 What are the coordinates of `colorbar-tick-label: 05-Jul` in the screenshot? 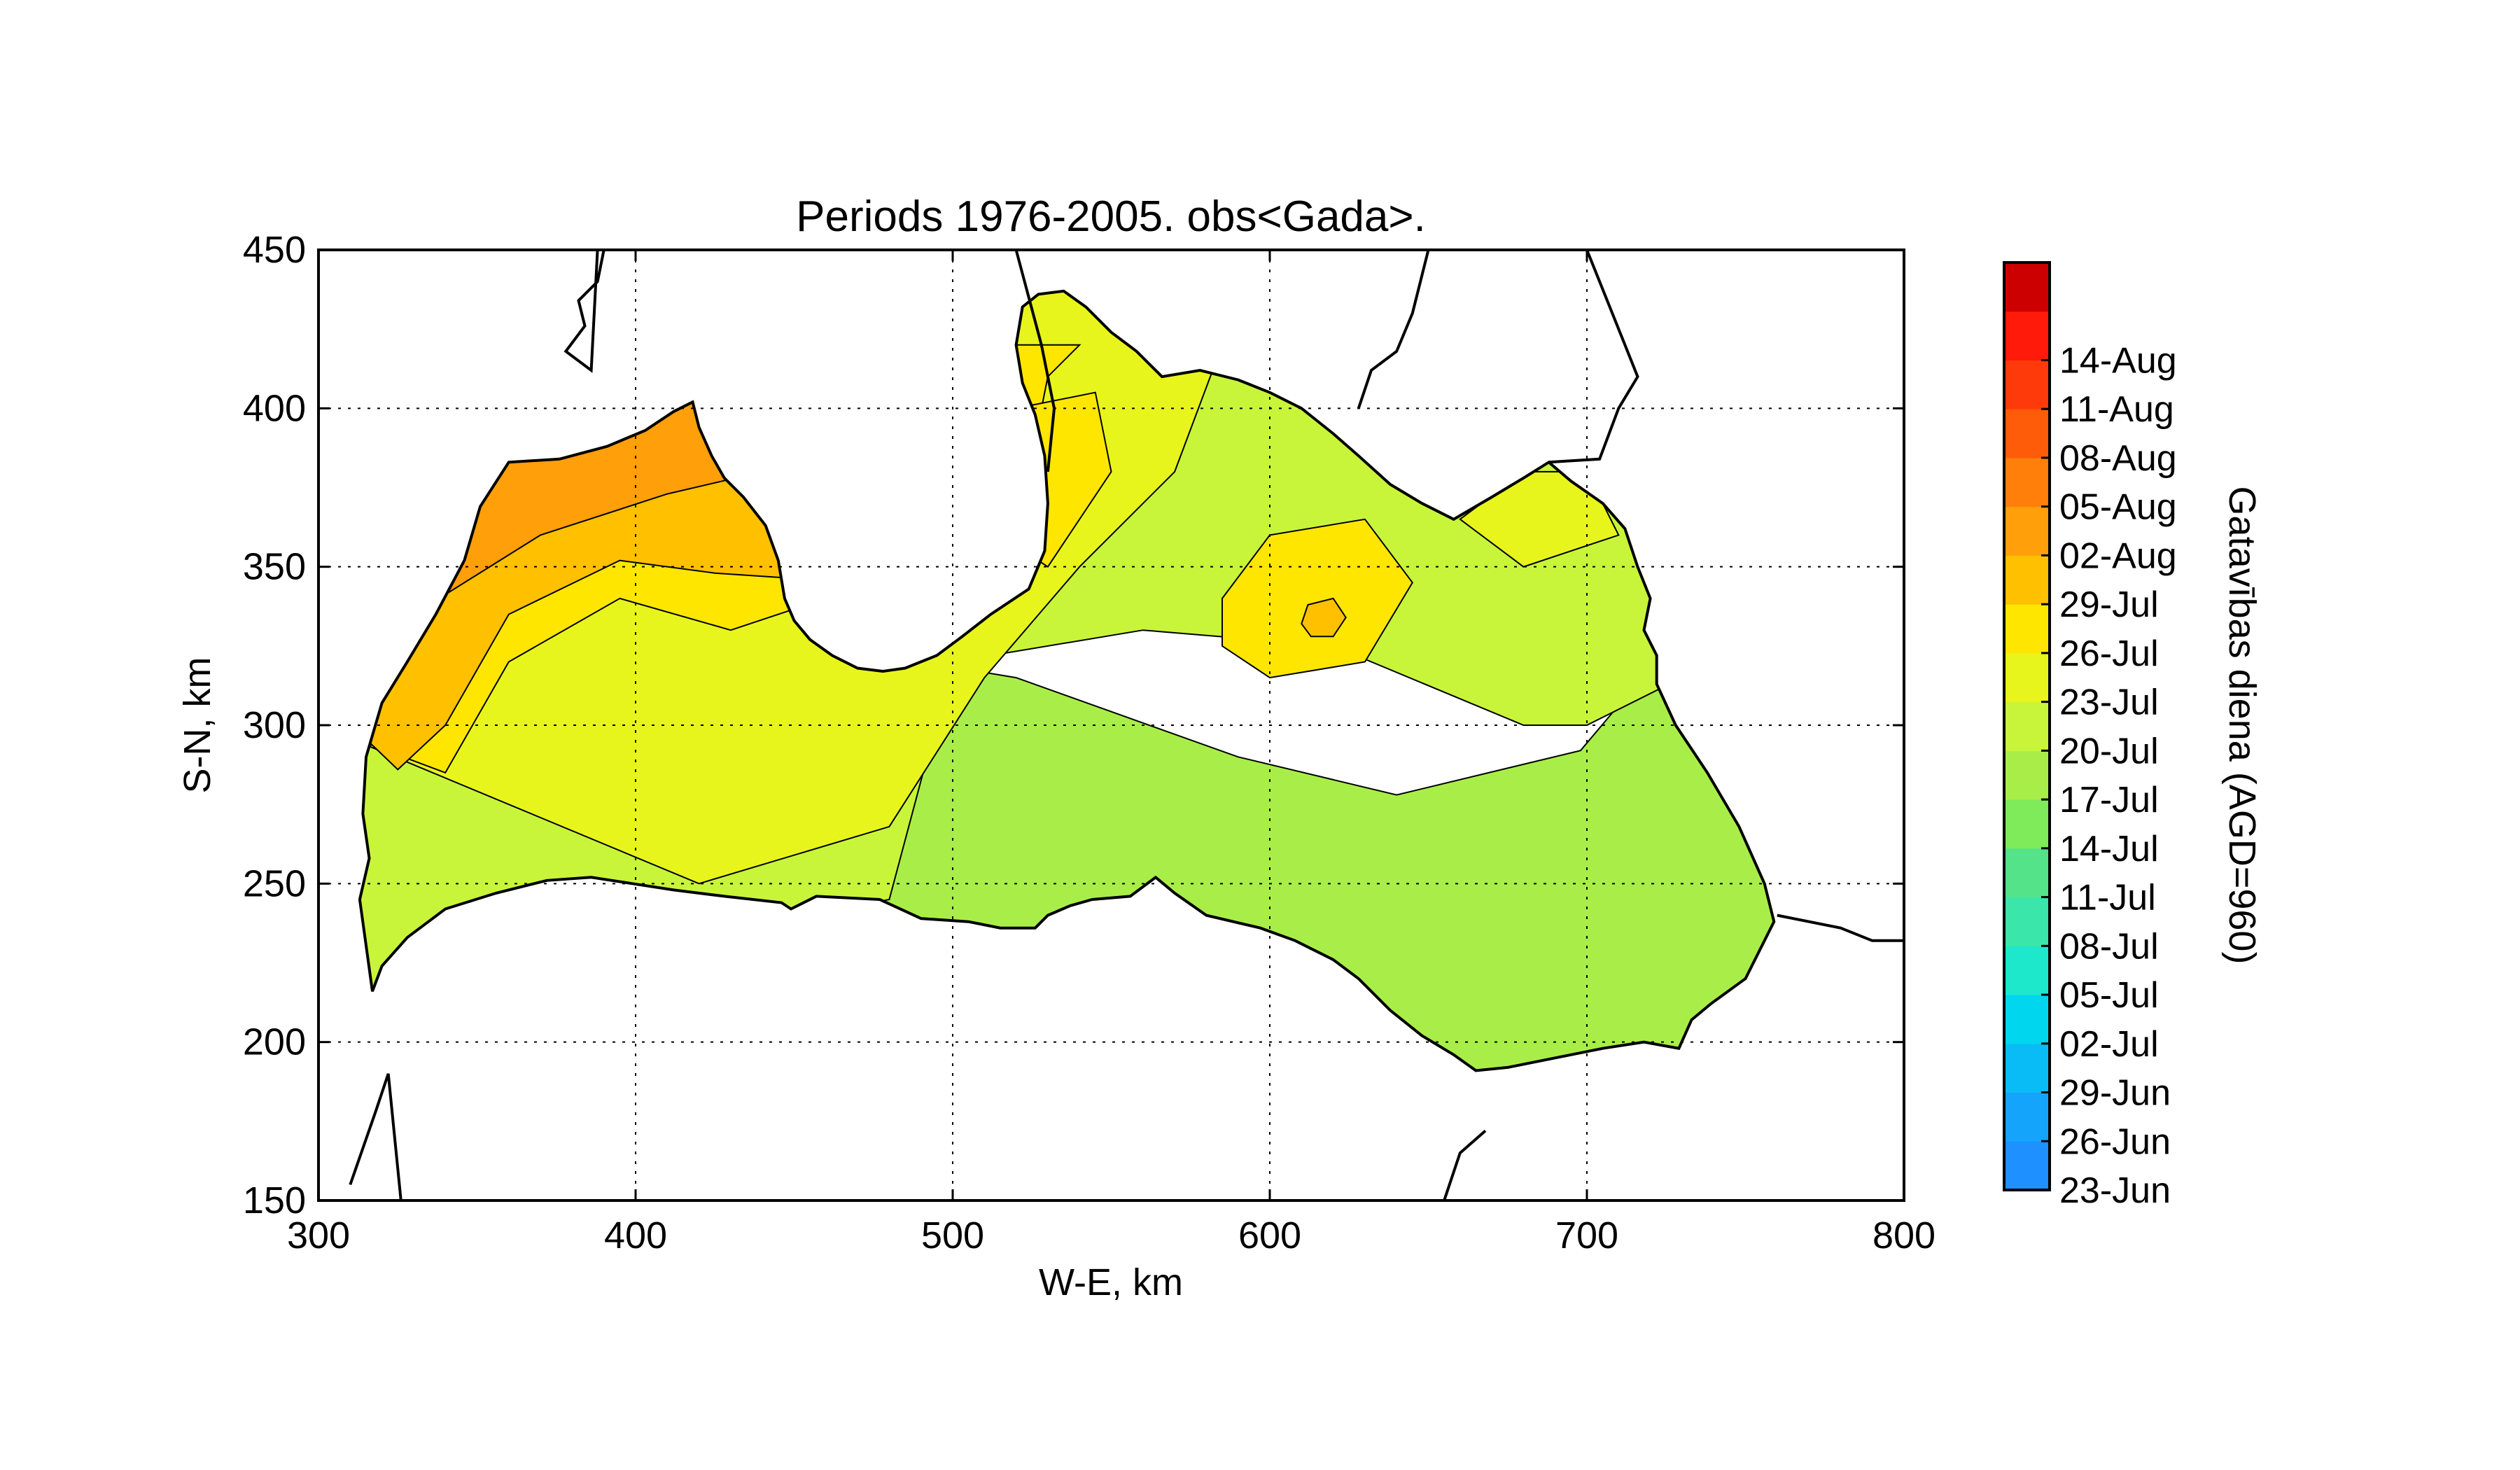 It's located at (2109, 995).